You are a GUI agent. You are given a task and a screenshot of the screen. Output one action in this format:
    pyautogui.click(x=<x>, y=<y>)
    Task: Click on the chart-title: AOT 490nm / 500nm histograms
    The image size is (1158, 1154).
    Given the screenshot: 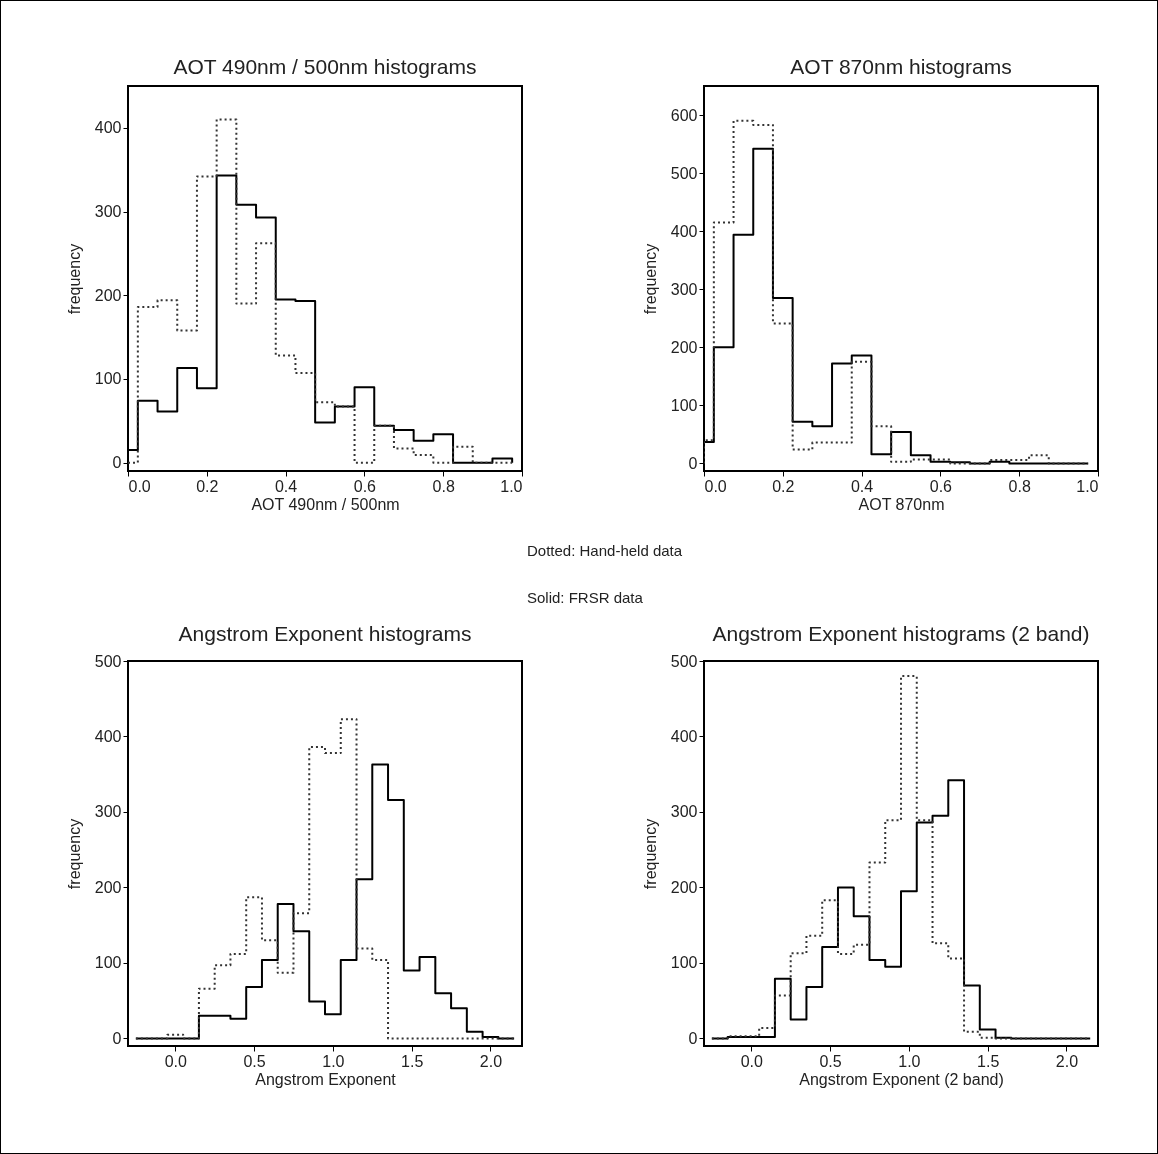 What is the action you would take?
    pyautogui.click(x=325, y=66)
    